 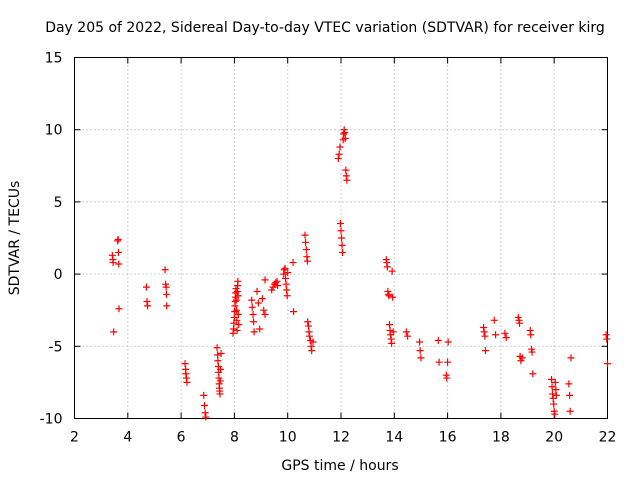 I want to click on x-tick-label: 12, so click(x=341, y=438).